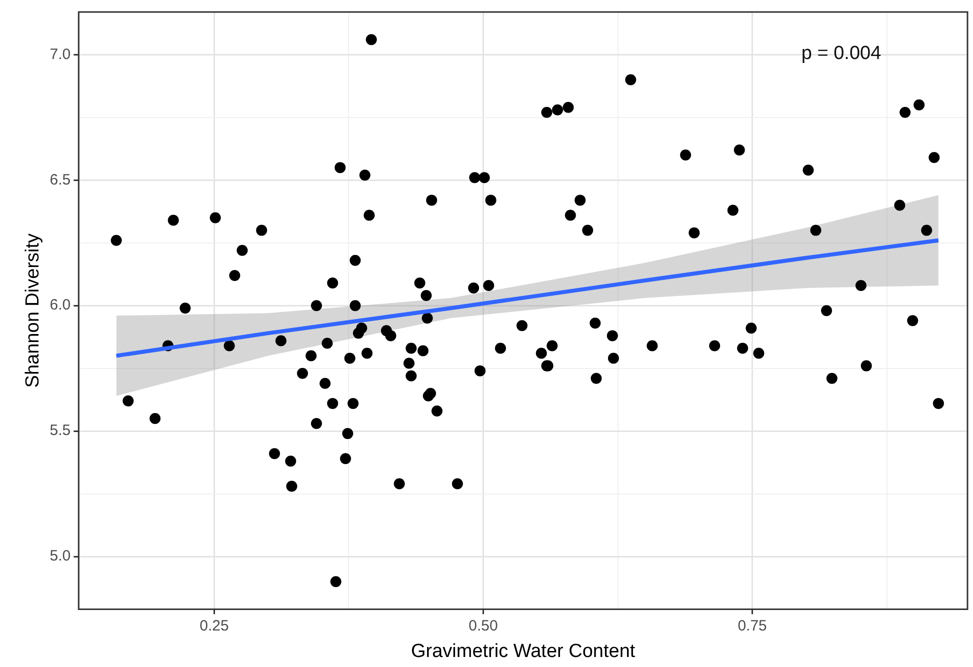 This screenshot has height=667, width=973. What do you see at coordinates (483, 625) in the screenshot?
I see `x-tick-label: 0.50` at bounding box center [483, 625].